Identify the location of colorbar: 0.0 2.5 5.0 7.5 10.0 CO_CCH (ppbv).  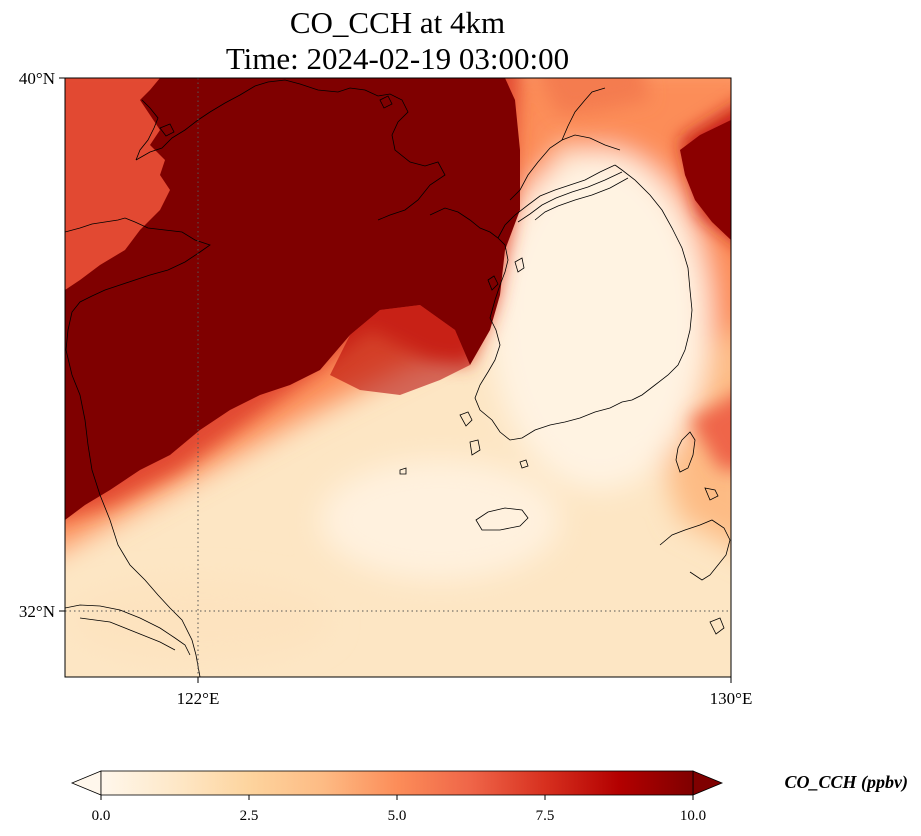
(489, 797).